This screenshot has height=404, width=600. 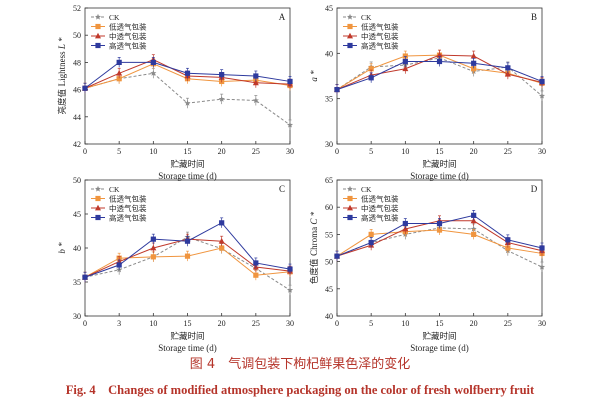 I want to click on y-axis-label: 色度值 Chroma C *, so click(x=314, y=247).